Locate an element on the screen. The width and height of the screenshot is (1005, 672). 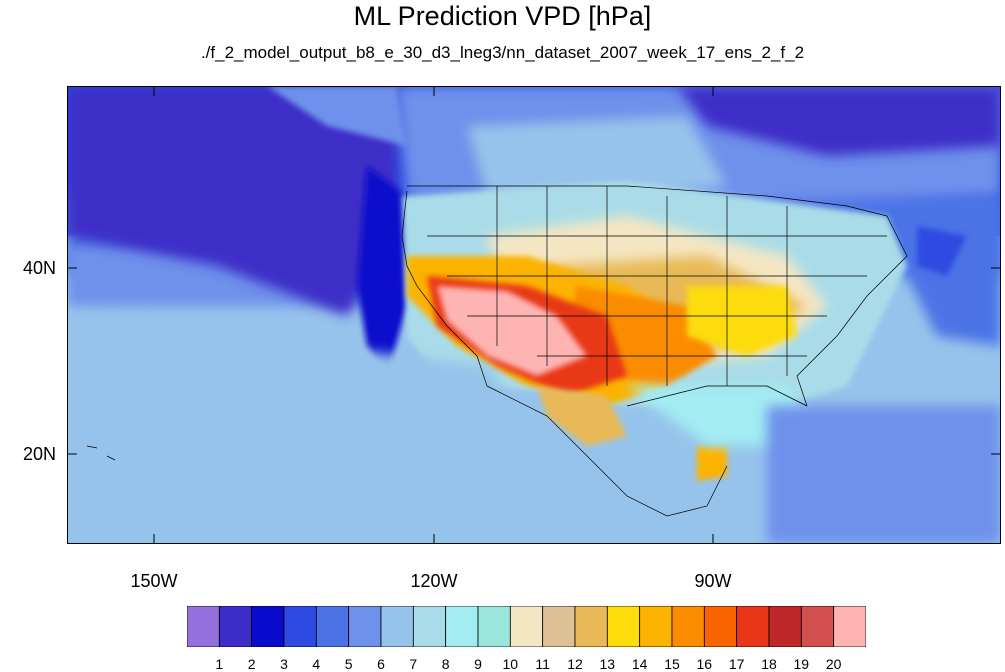
us-west-coast is located at coordinates (444, 288).